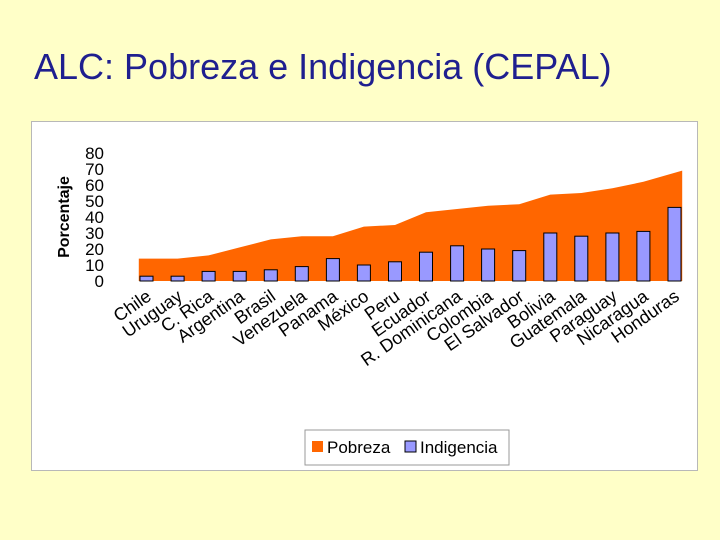  What do you see at coordinates (94, 153) in the screenshot?
I see `y-tick-label: 80` at bounding box center [94, 153].